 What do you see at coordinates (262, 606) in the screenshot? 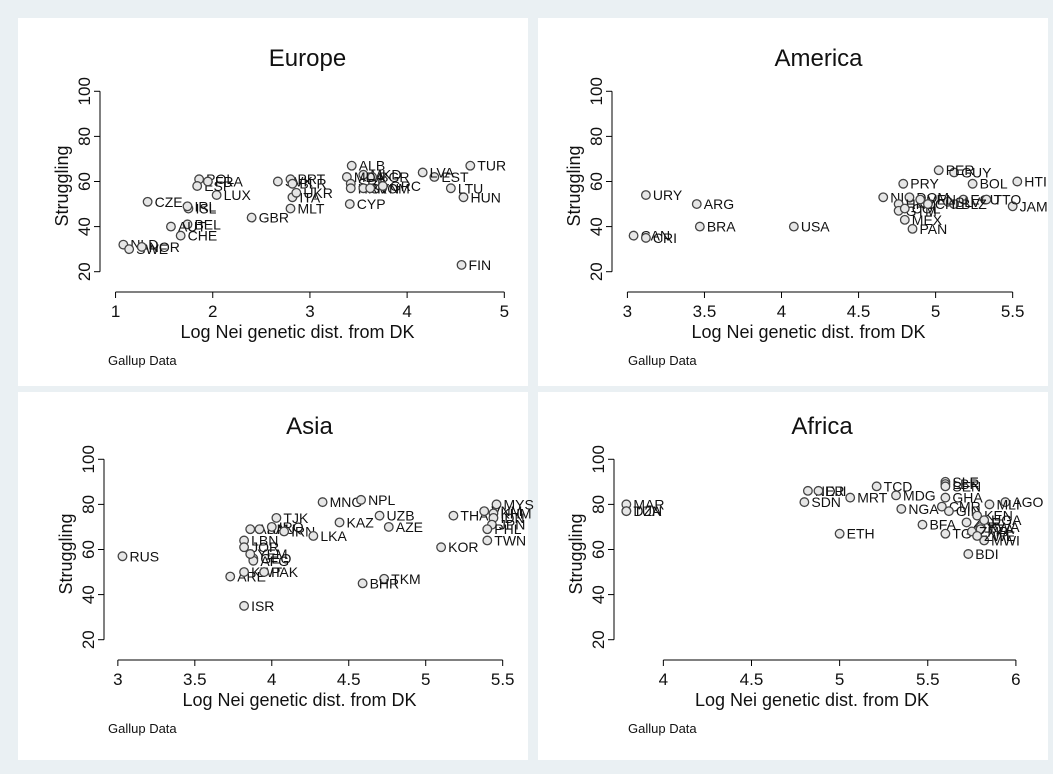
I see `point-label: ISR` at bounding box center [262, 606].